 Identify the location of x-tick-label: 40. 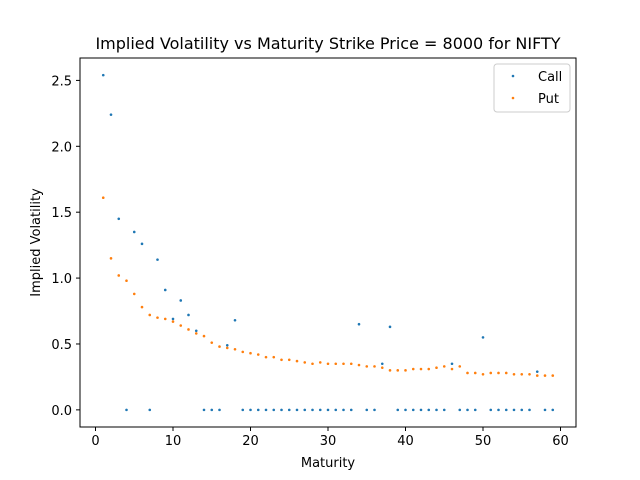
(405, 441).